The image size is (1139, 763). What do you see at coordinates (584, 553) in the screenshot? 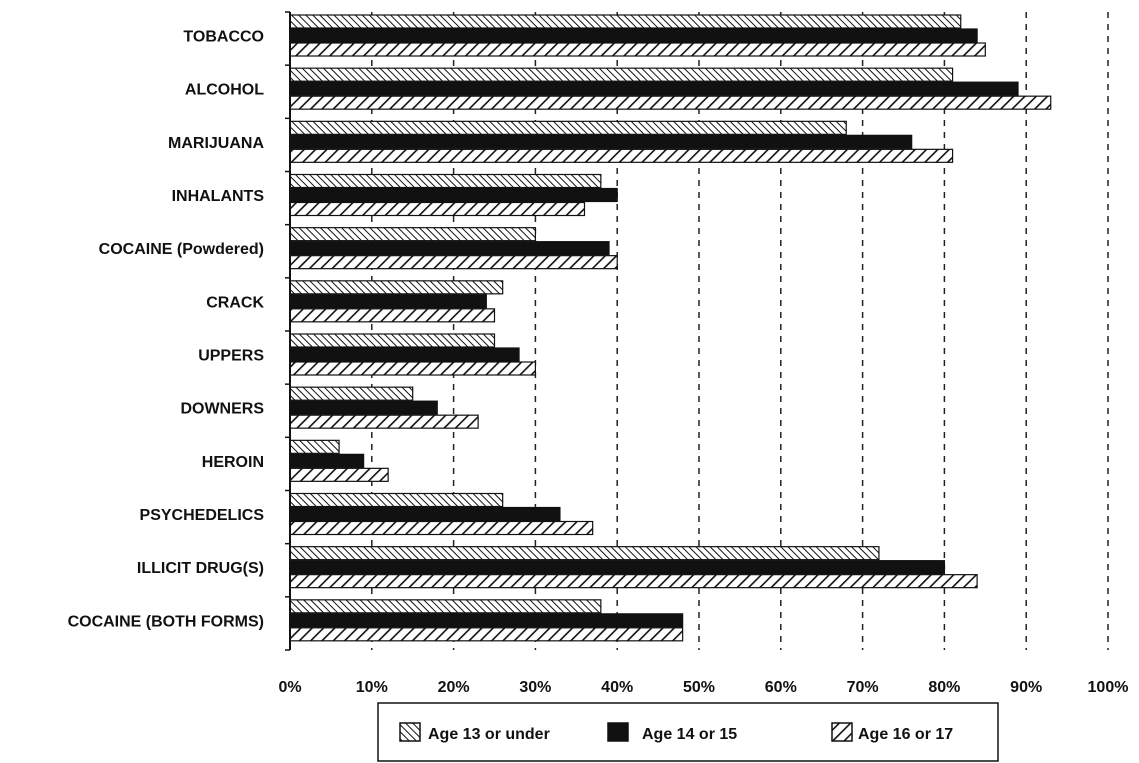
I see `bar-illicit-drug-s-age-13-or-under` at bounding box center [584, 553].